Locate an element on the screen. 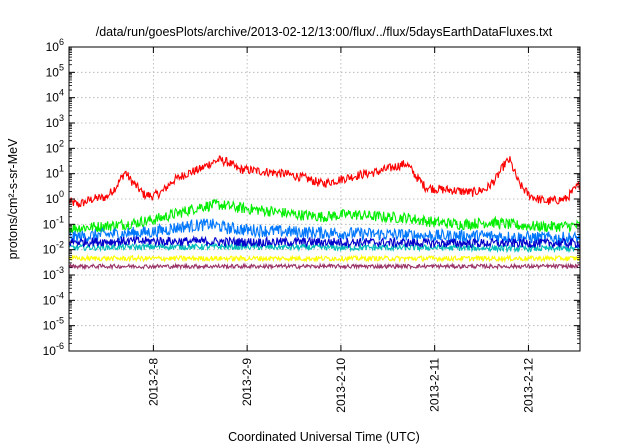 The height and width of the screenshot is (448, 640). x-axis-label: Coordinated Universal Time (UTC) is located at coordinates (324, 437).